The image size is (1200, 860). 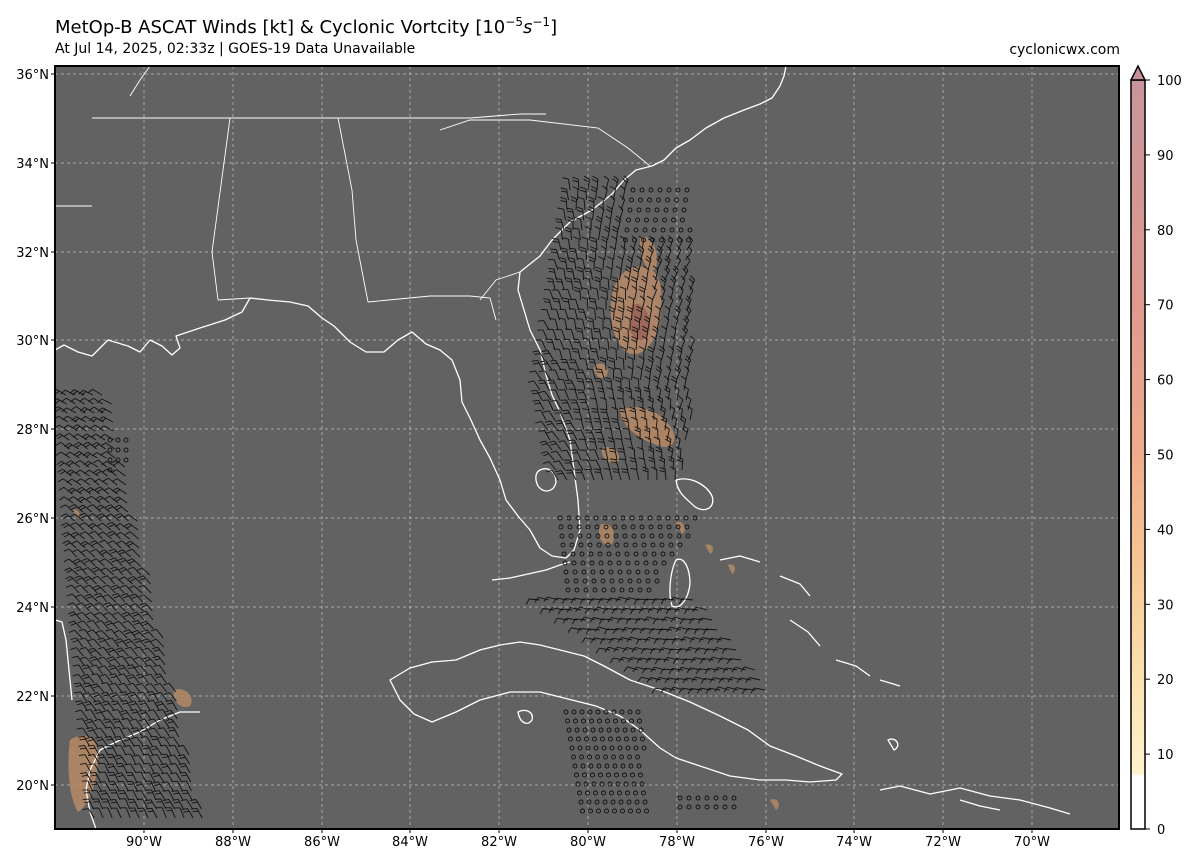 I want to click on latitude-label: 30°N, so click(x=32, y=341).